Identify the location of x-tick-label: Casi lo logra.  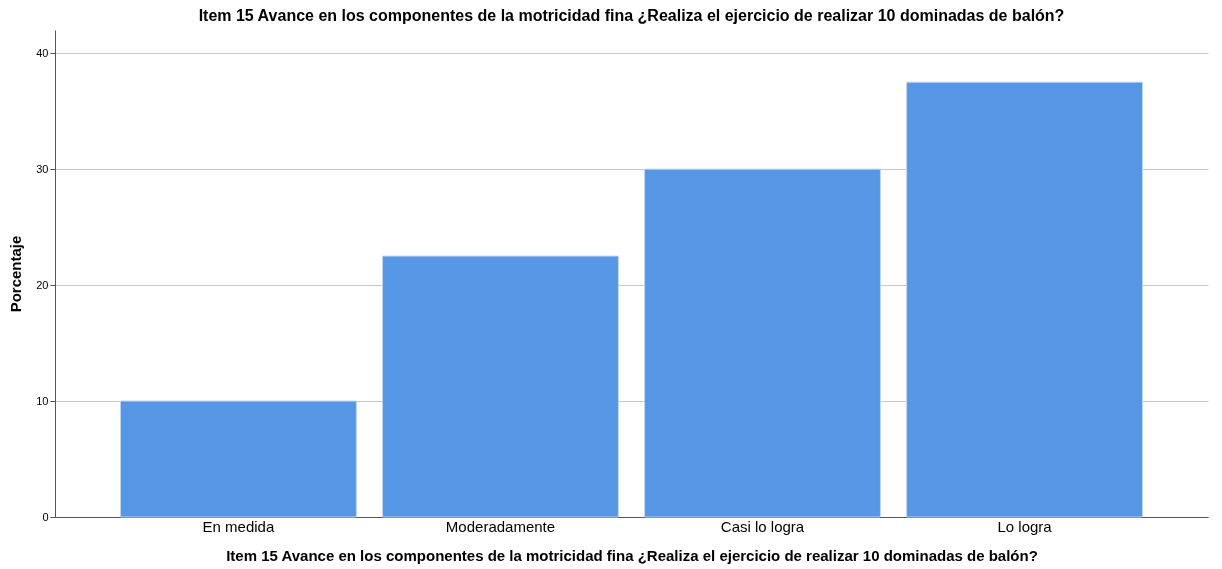
(762, 526).